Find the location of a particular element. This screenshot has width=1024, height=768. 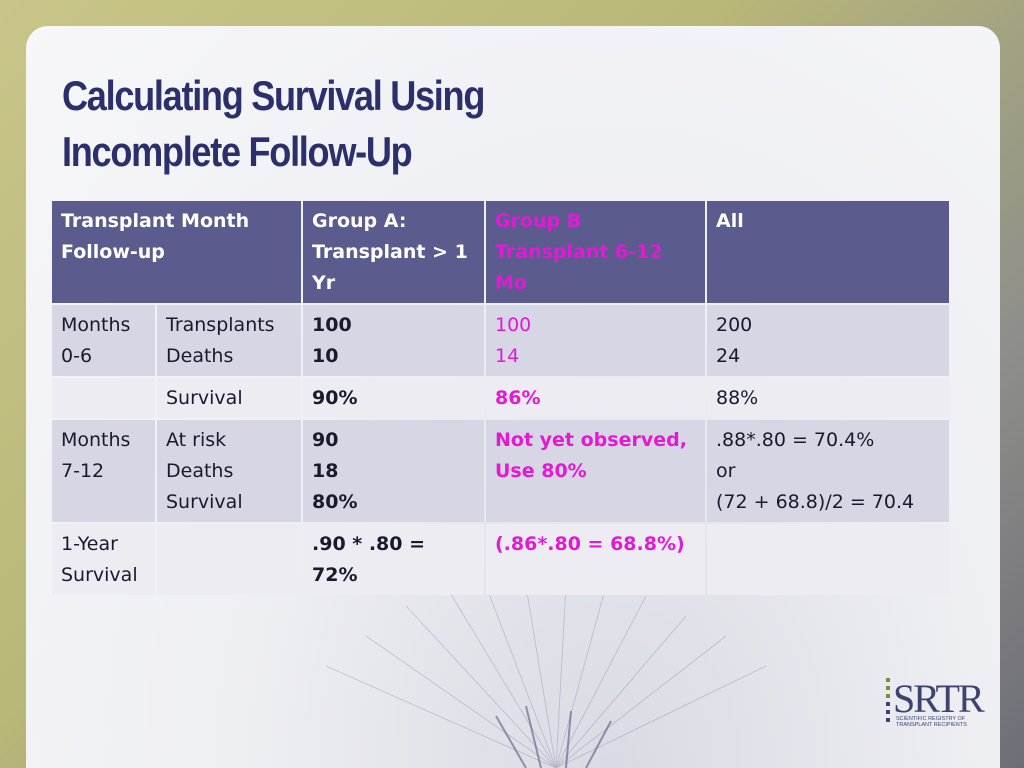

cell-period: Months 0-6 is located at coordinates (103, 340).